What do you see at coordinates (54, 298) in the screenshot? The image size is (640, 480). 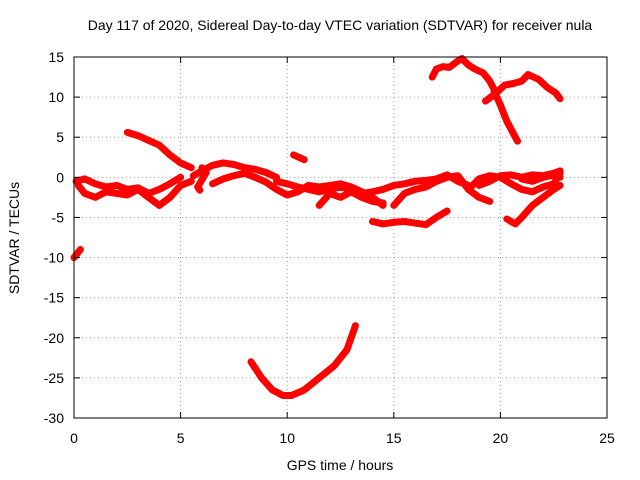 I see `y-tick-label: -15` at bounding box center [54, 298].